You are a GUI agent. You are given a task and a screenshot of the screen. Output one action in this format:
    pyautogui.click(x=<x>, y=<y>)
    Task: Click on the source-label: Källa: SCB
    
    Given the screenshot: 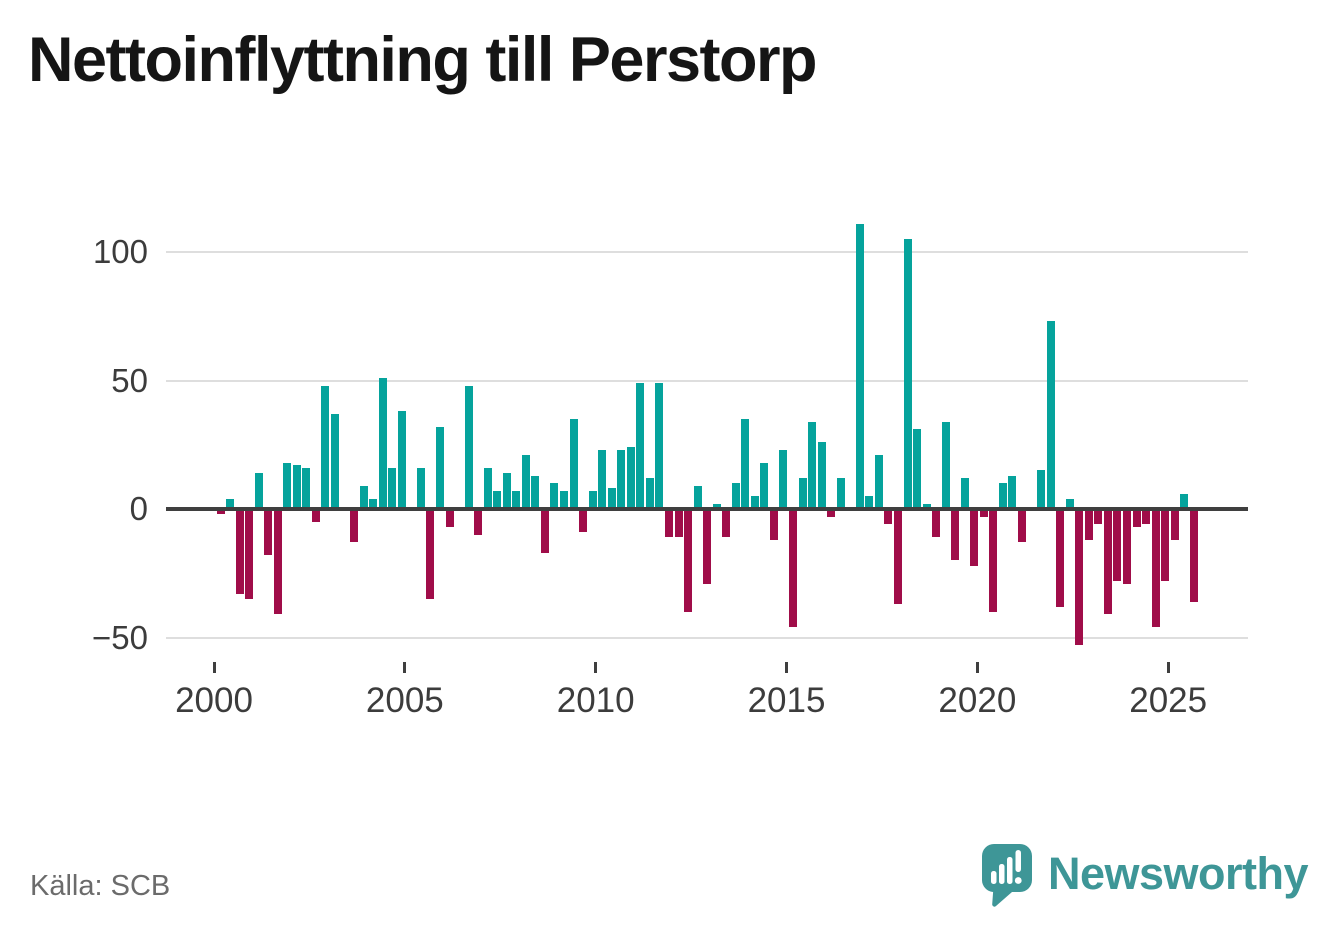 What is the action you would take?
    pyautogui.click(x=100, y=886)
    